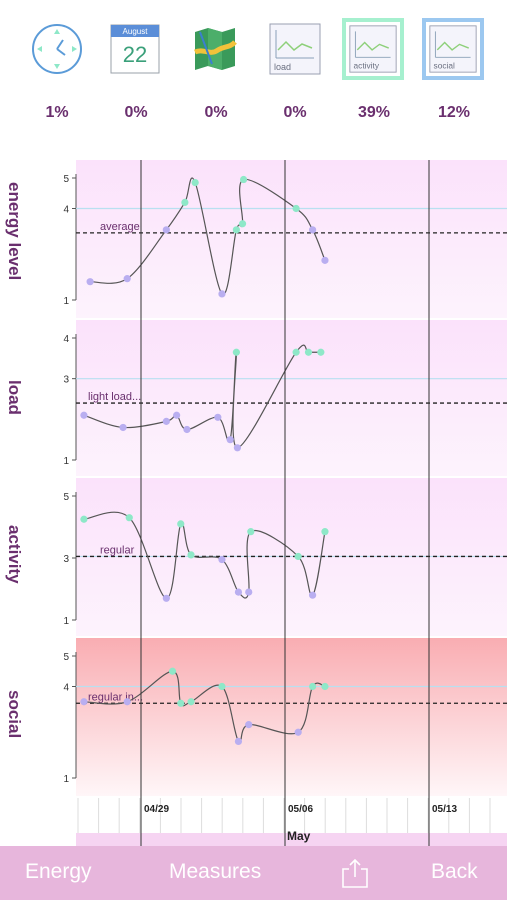 This screenshot has width=507, height=900. I want to click on calendar-percent: 0%, so click(136, 112).